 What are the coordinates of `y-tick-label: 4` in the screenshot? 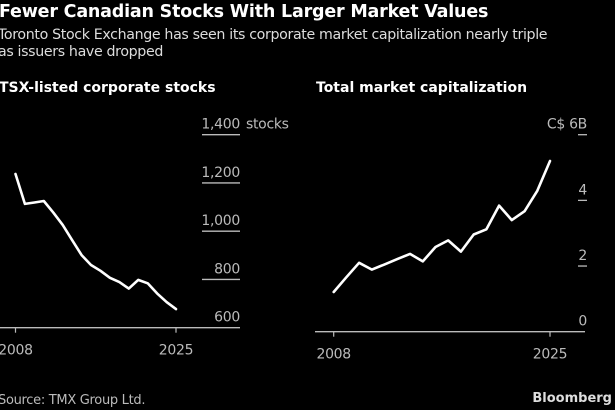 It's located at (582, 190).